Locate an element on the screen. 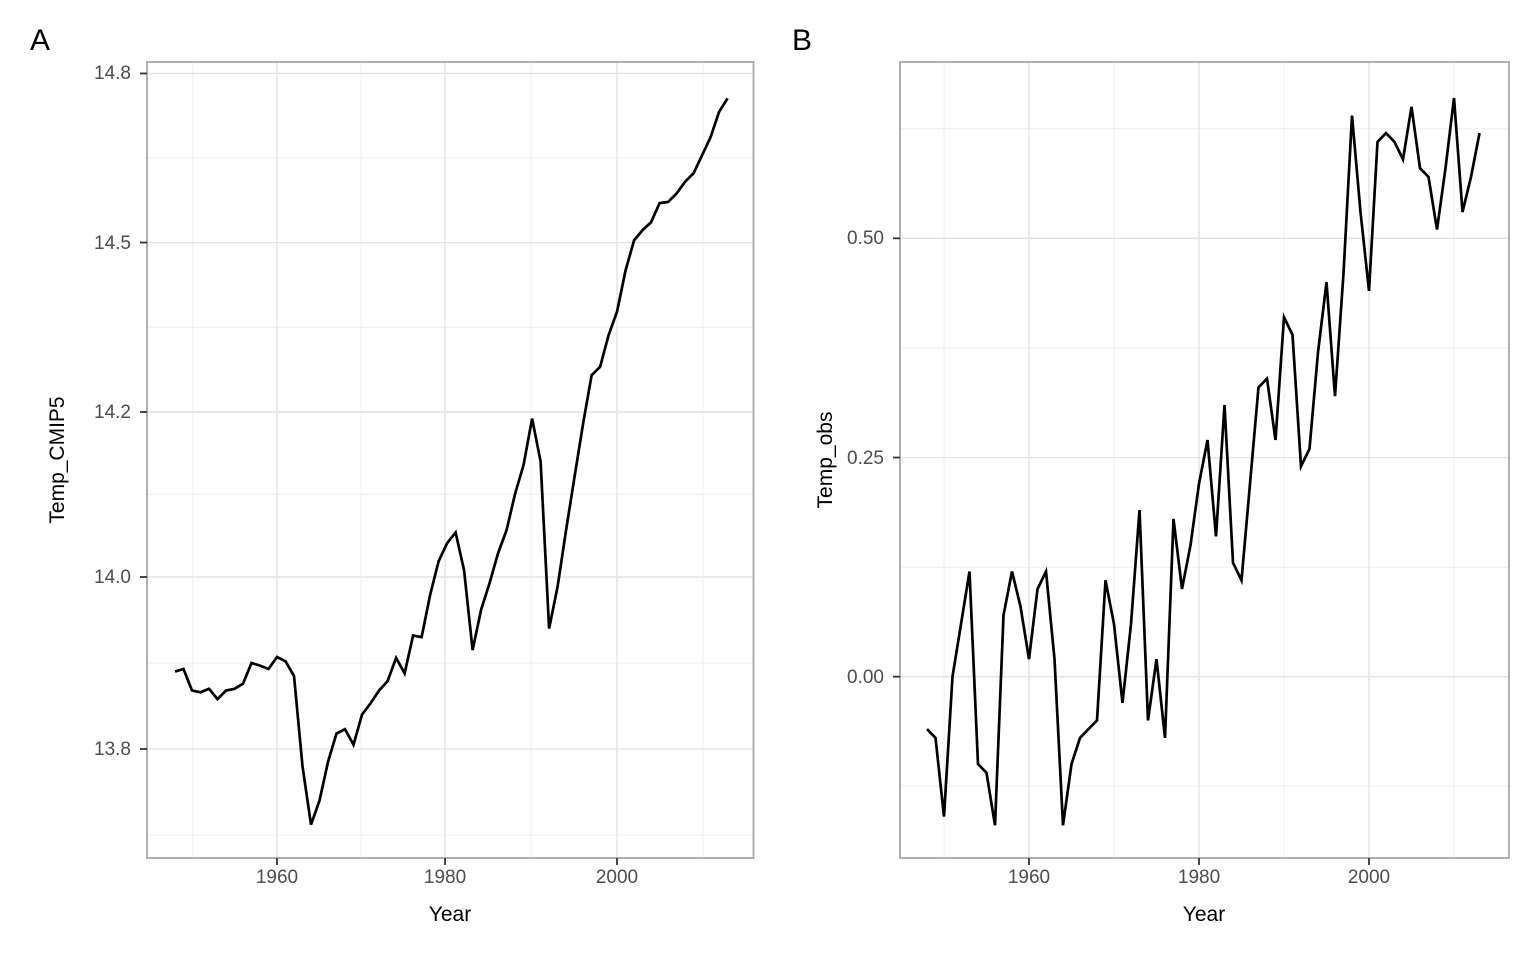 Image resolution: width=1536 pixels, height=960 pixels. y-tick-label: 14.2 is located at coordinates (112, 412).